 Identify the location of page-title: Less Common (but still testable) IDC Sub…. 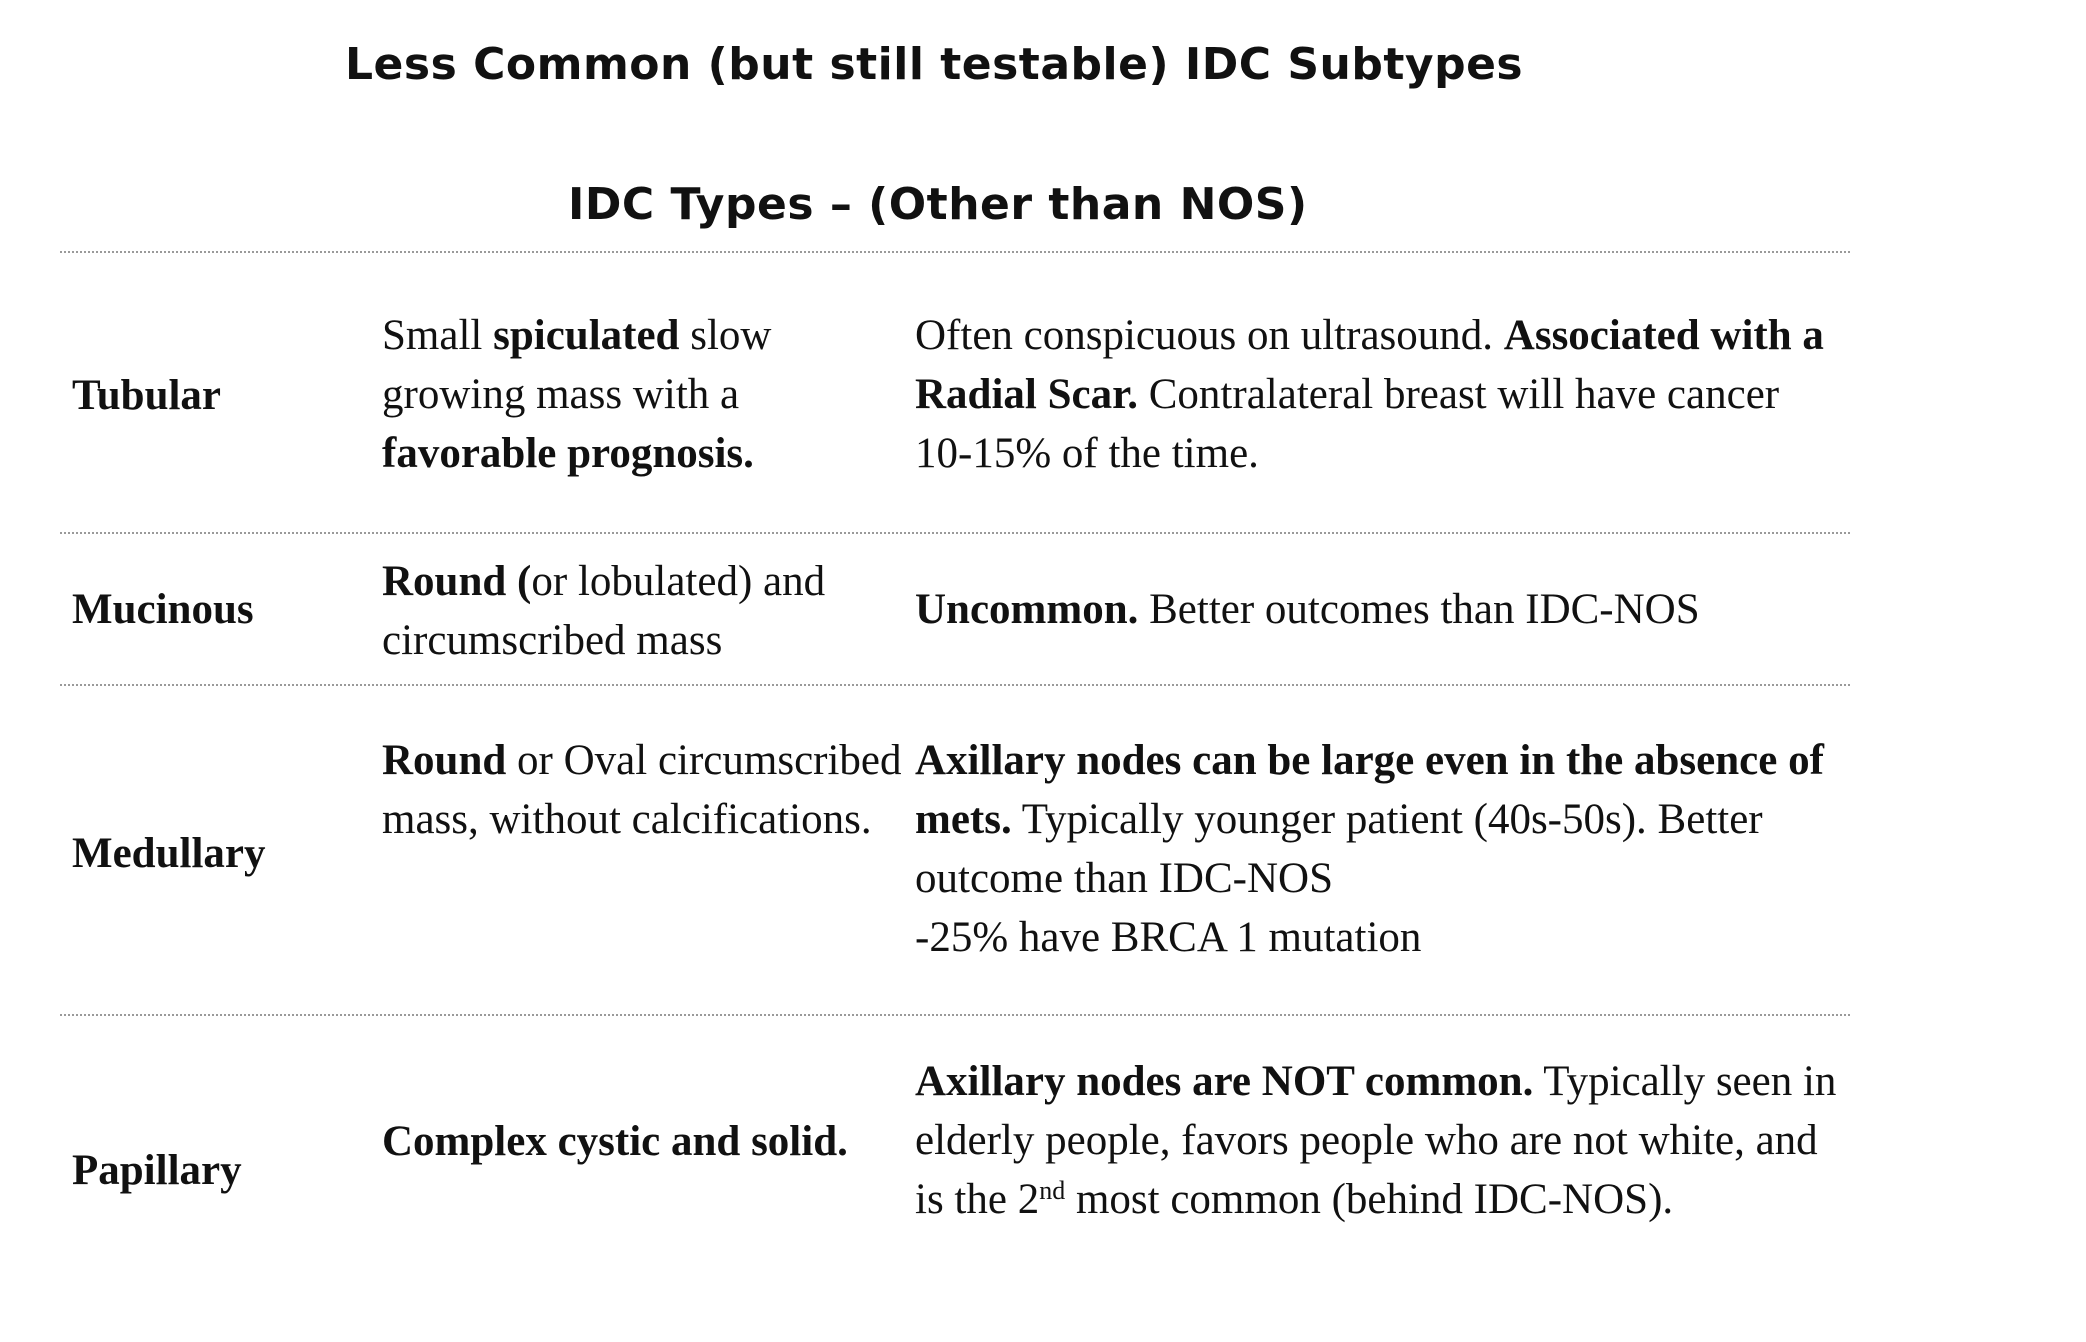
(934, 64).